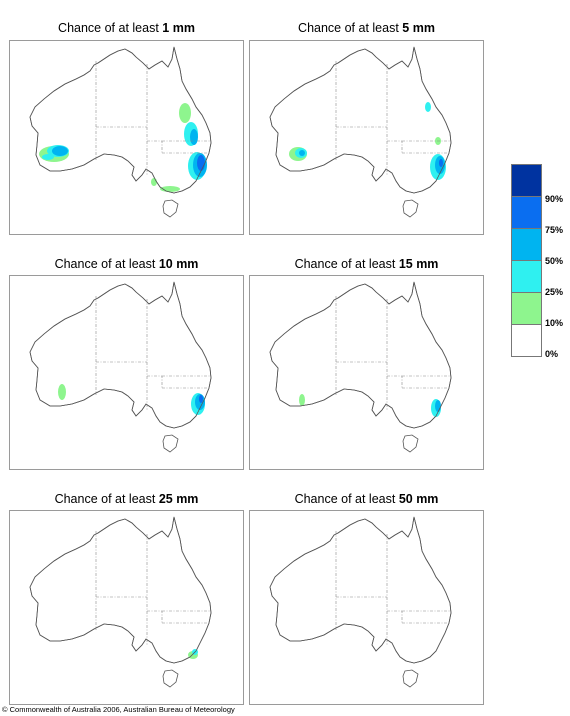  I want to click on map-10mm, so click(126, 372).